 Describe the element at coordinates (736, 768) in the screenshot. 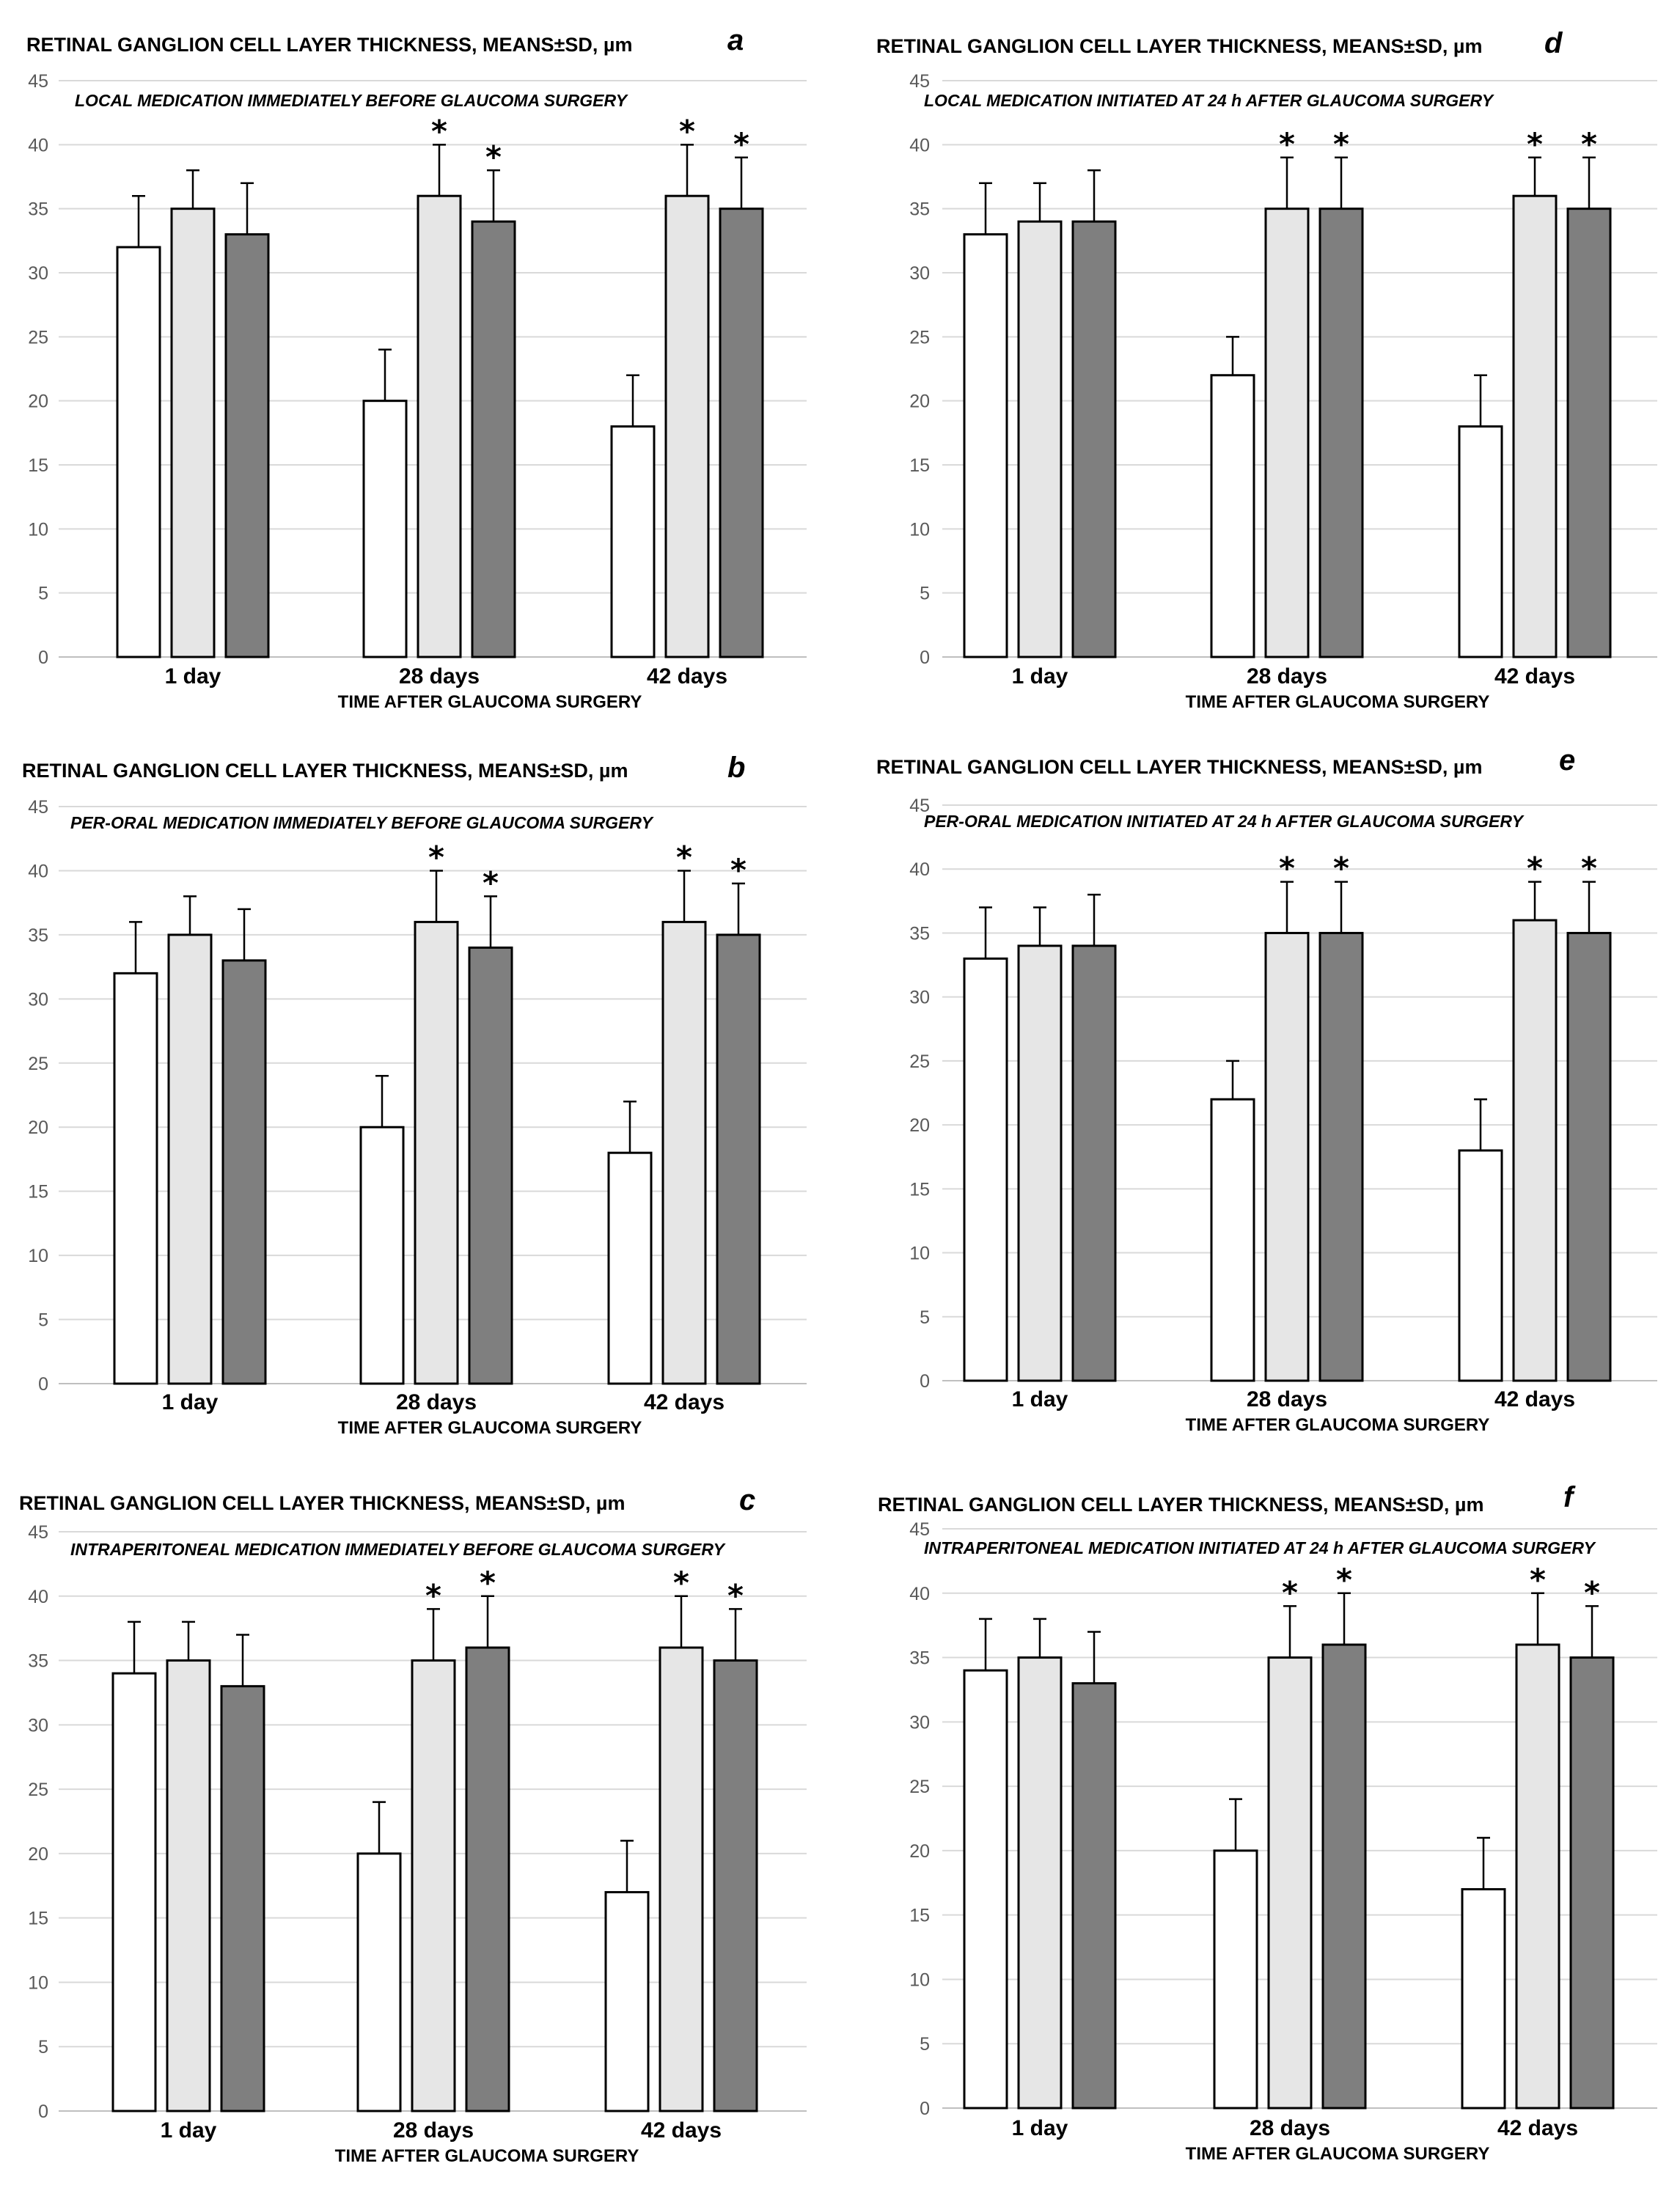

I see `panel-letter: b` at that location.